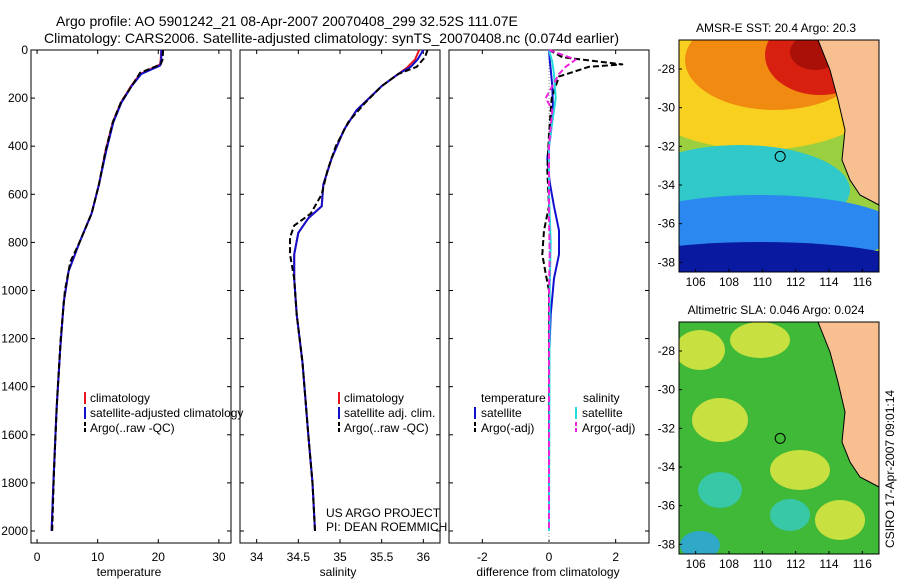 This screenshot has height=580, width=900. What do you see at coordinates (602, 413) in the screenshot?
I see `legend-label-sal-satellite: satellite` at bounding box center [602, 413].